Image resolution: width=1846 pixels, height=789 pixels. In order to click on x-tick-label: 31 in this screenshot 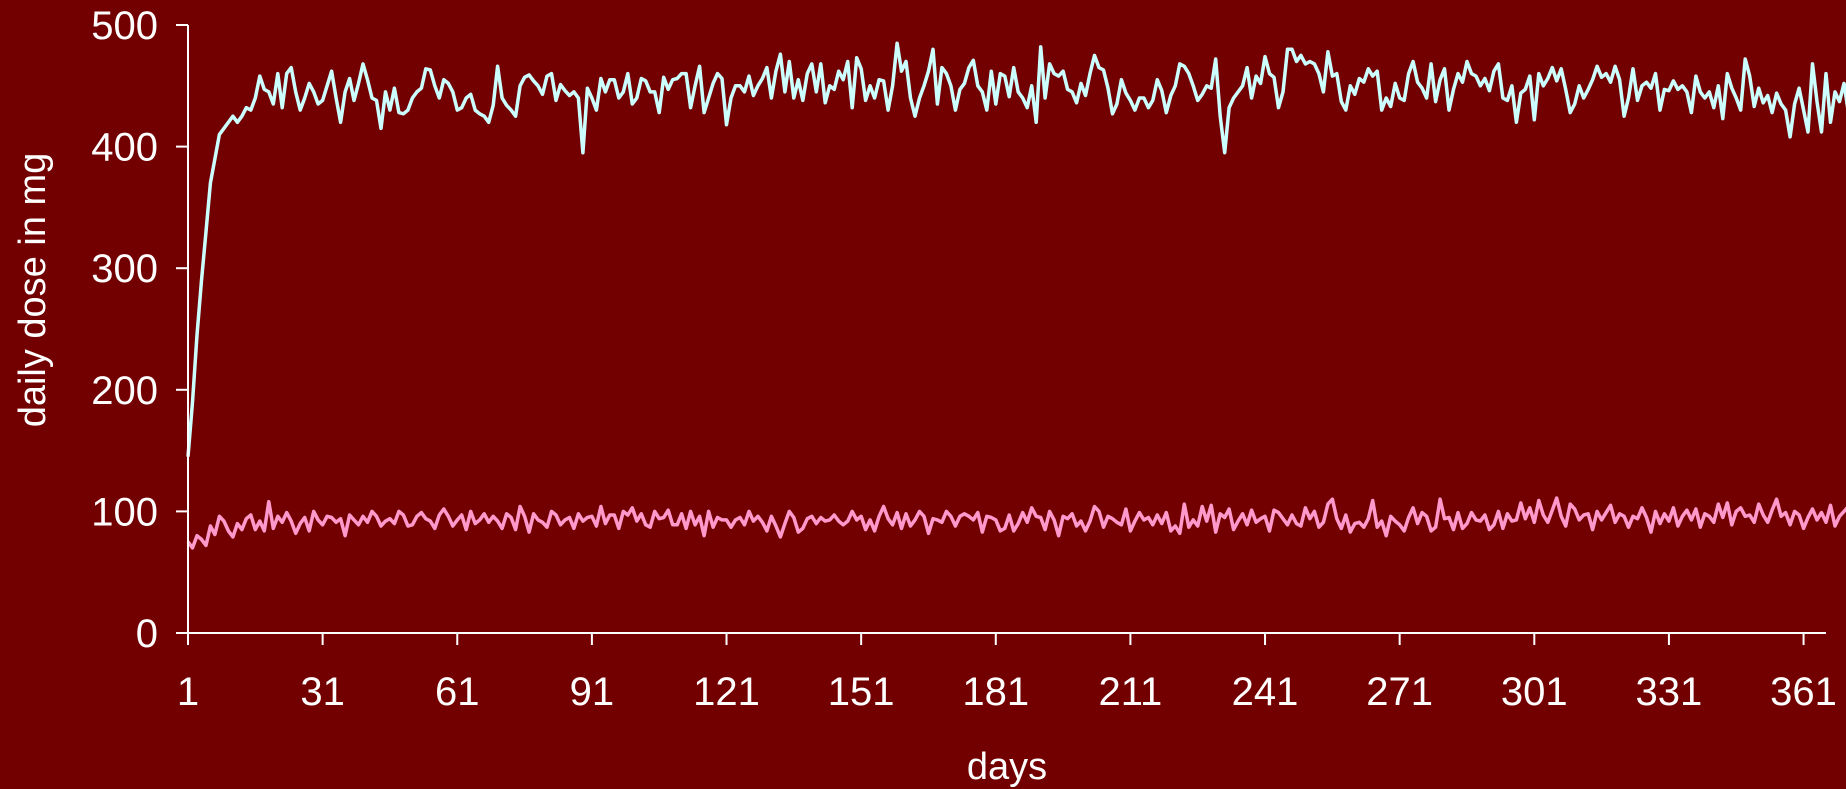, I will do `click(322, 692)`.